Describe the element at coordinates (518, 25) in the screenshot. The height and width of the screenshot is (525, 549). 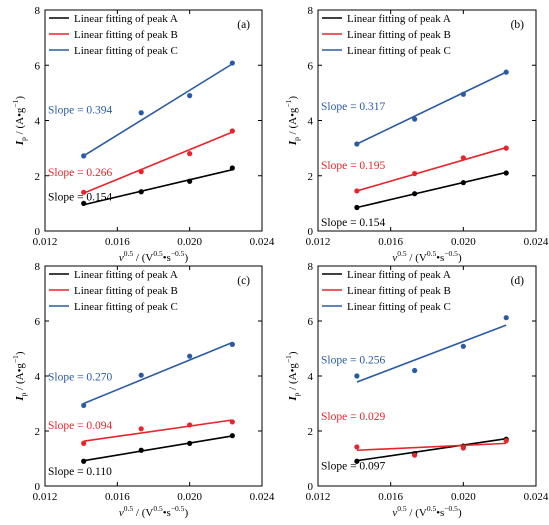
I see `panel-label: (b)` at that location.